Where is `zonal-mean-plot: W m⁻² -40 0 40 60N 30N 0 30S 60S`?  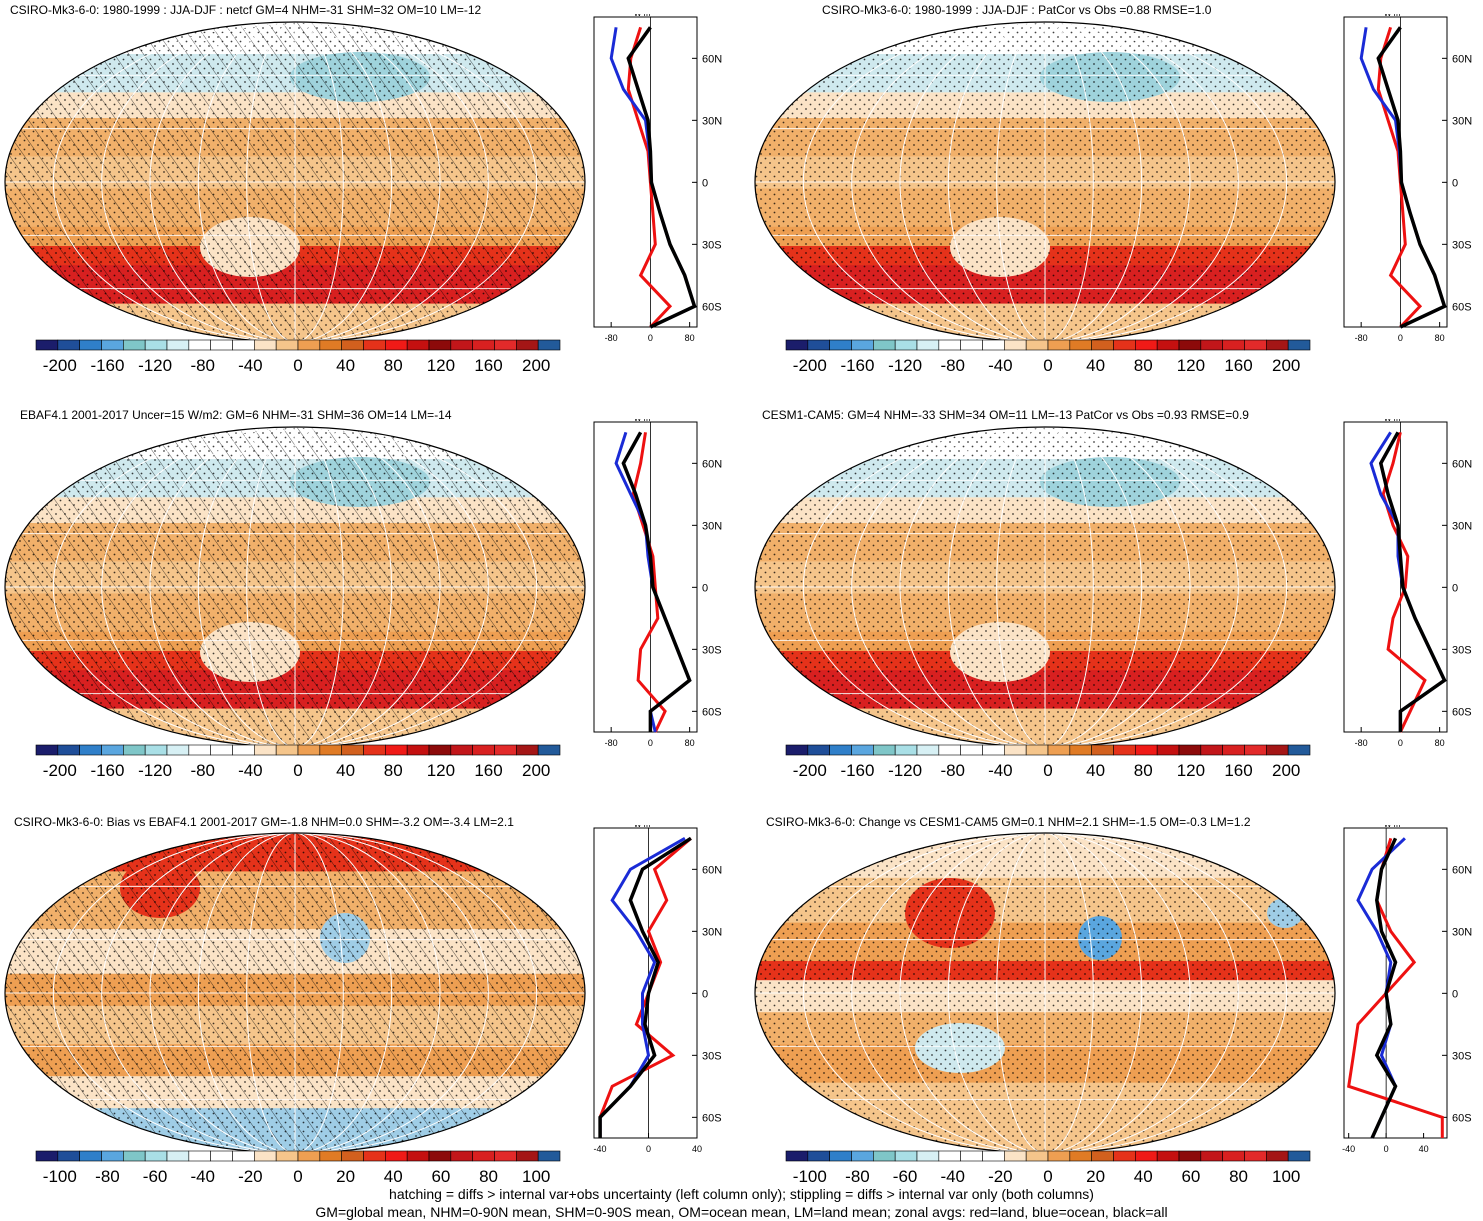 zonal-mean-plot: W m⁻² -40 0 40 60N 30N 0 30S 60S is located at coordinates (657, 989).